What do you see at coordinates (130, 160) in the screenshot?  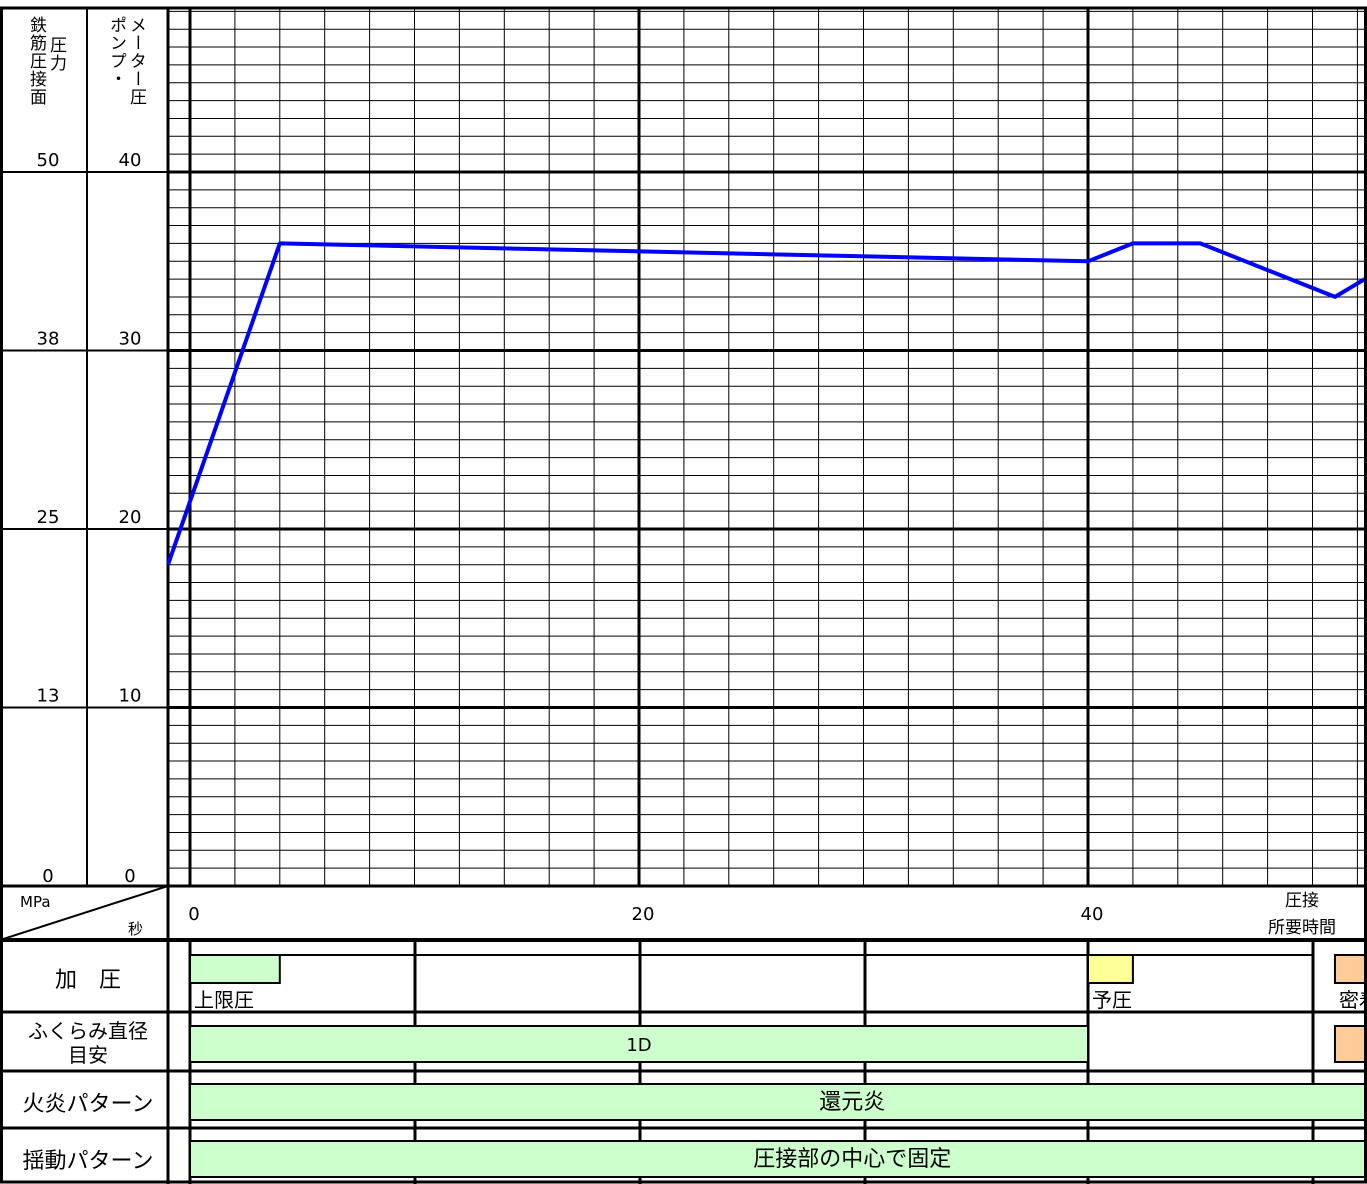 I see `y-tick-label: 40` at bounding box center [130, 160].